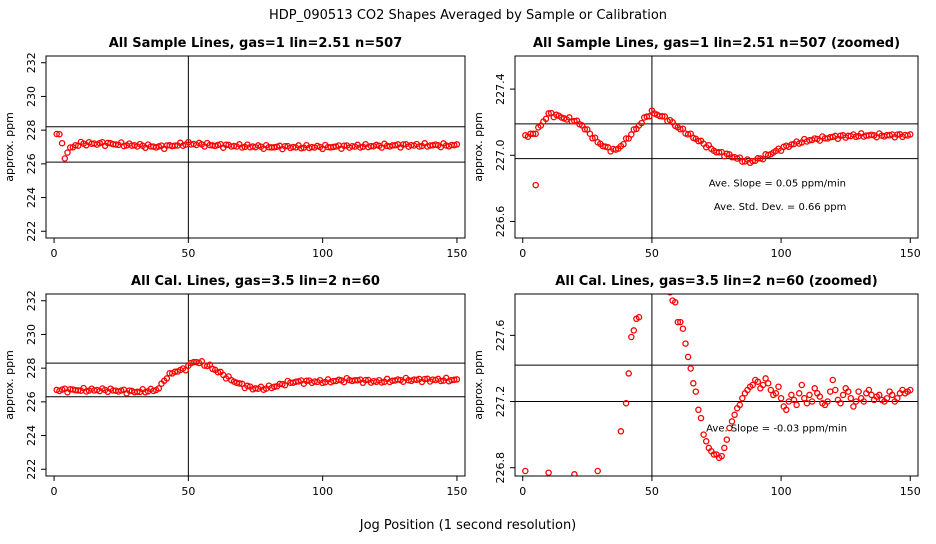  What do you see at coordinates (31, 96) in the screenshot?
I see `y-tick-label: 230` at bounding box center [31, 96].